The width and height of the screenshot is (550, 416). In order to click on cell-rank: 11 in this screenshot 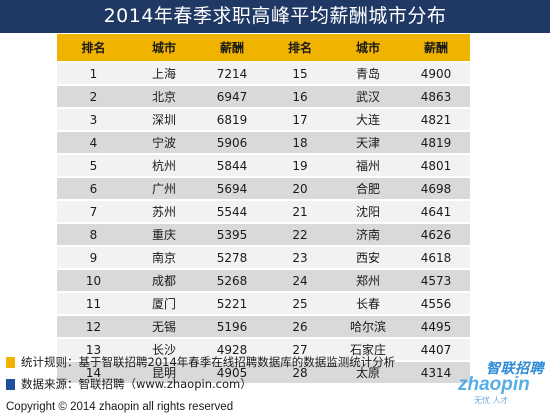, I will do `click(93, 304)`.